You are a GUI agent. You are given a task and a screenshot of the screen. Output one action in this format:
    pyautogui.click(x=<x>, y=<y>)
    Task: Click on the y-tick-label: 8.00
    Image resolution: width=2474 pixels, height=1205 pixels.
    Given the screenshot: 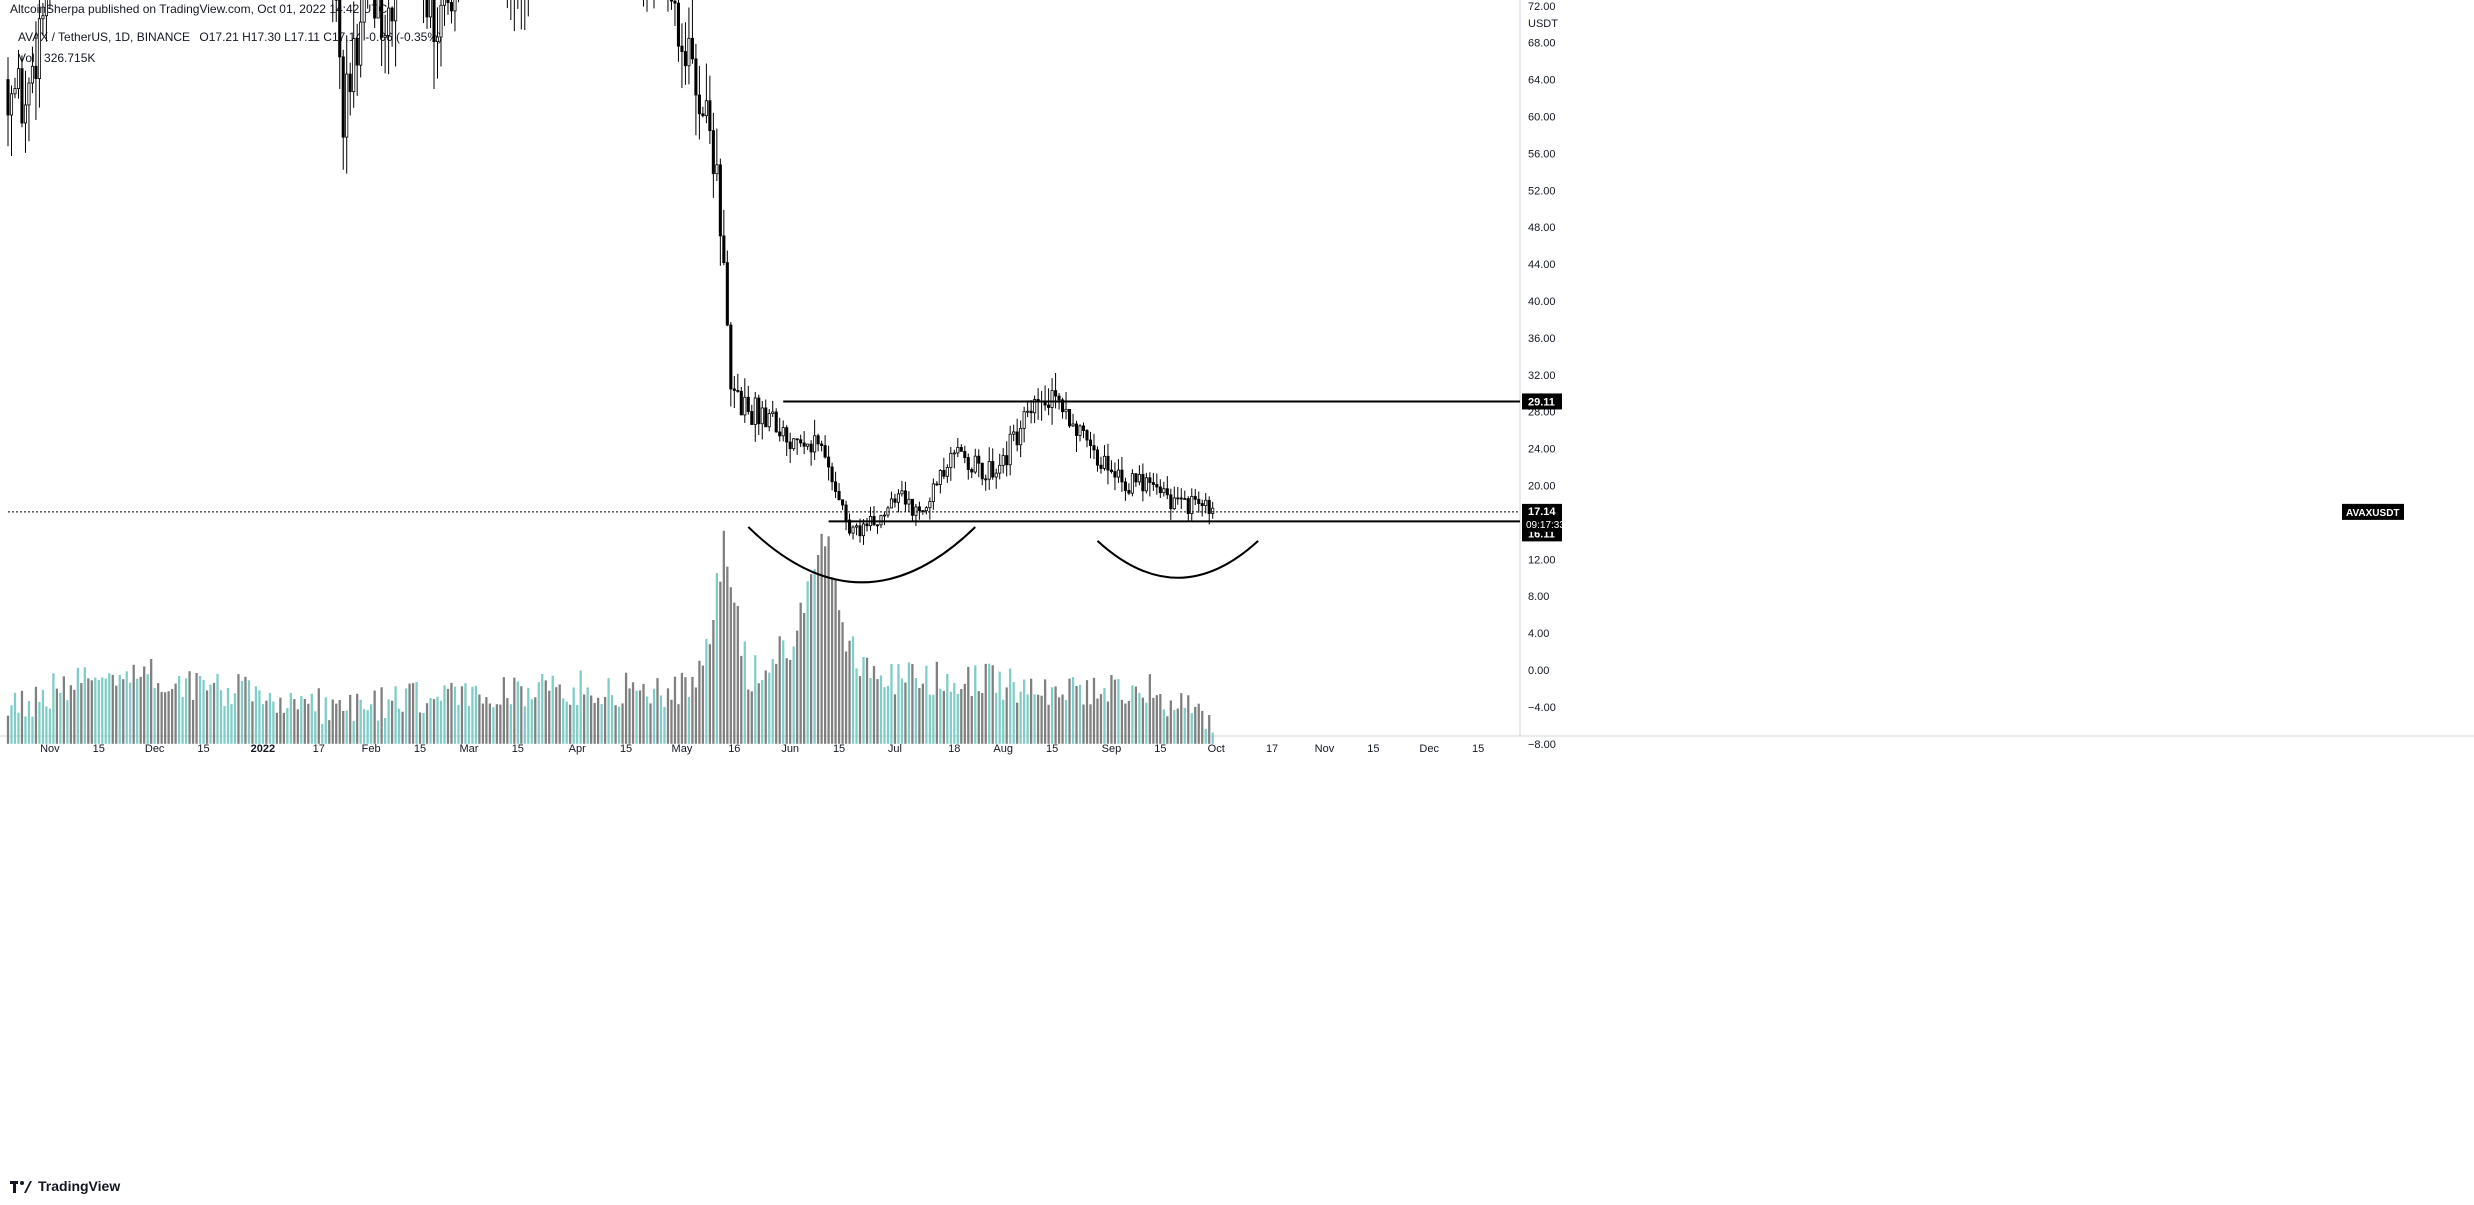 What is the action you would take?
    pyautogui.click(x=1538, y=597)
    